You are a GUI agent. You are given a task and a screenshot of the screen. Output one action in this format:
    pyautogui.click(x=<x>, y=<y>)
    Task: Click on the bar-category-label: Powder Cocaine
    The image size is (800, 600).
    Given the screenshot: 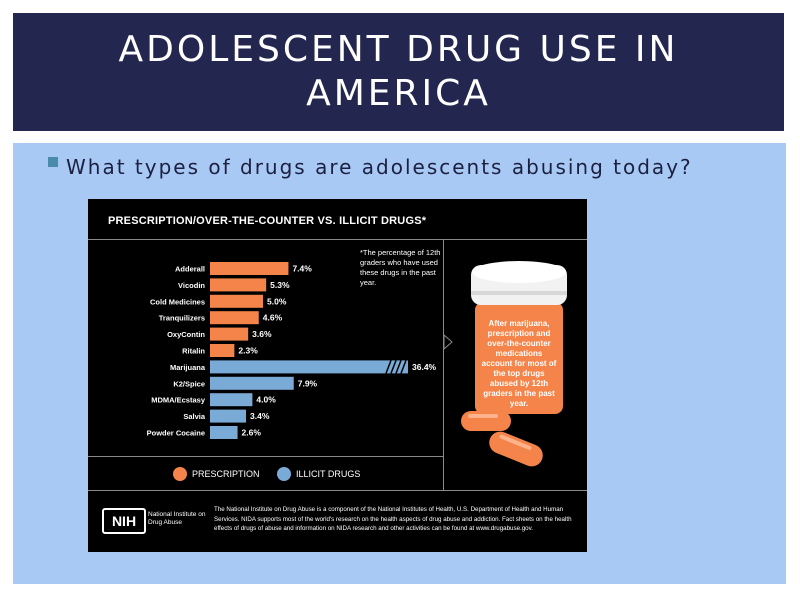 What is the action you would take?
    pyautogui.click(x=176, y=433)
    